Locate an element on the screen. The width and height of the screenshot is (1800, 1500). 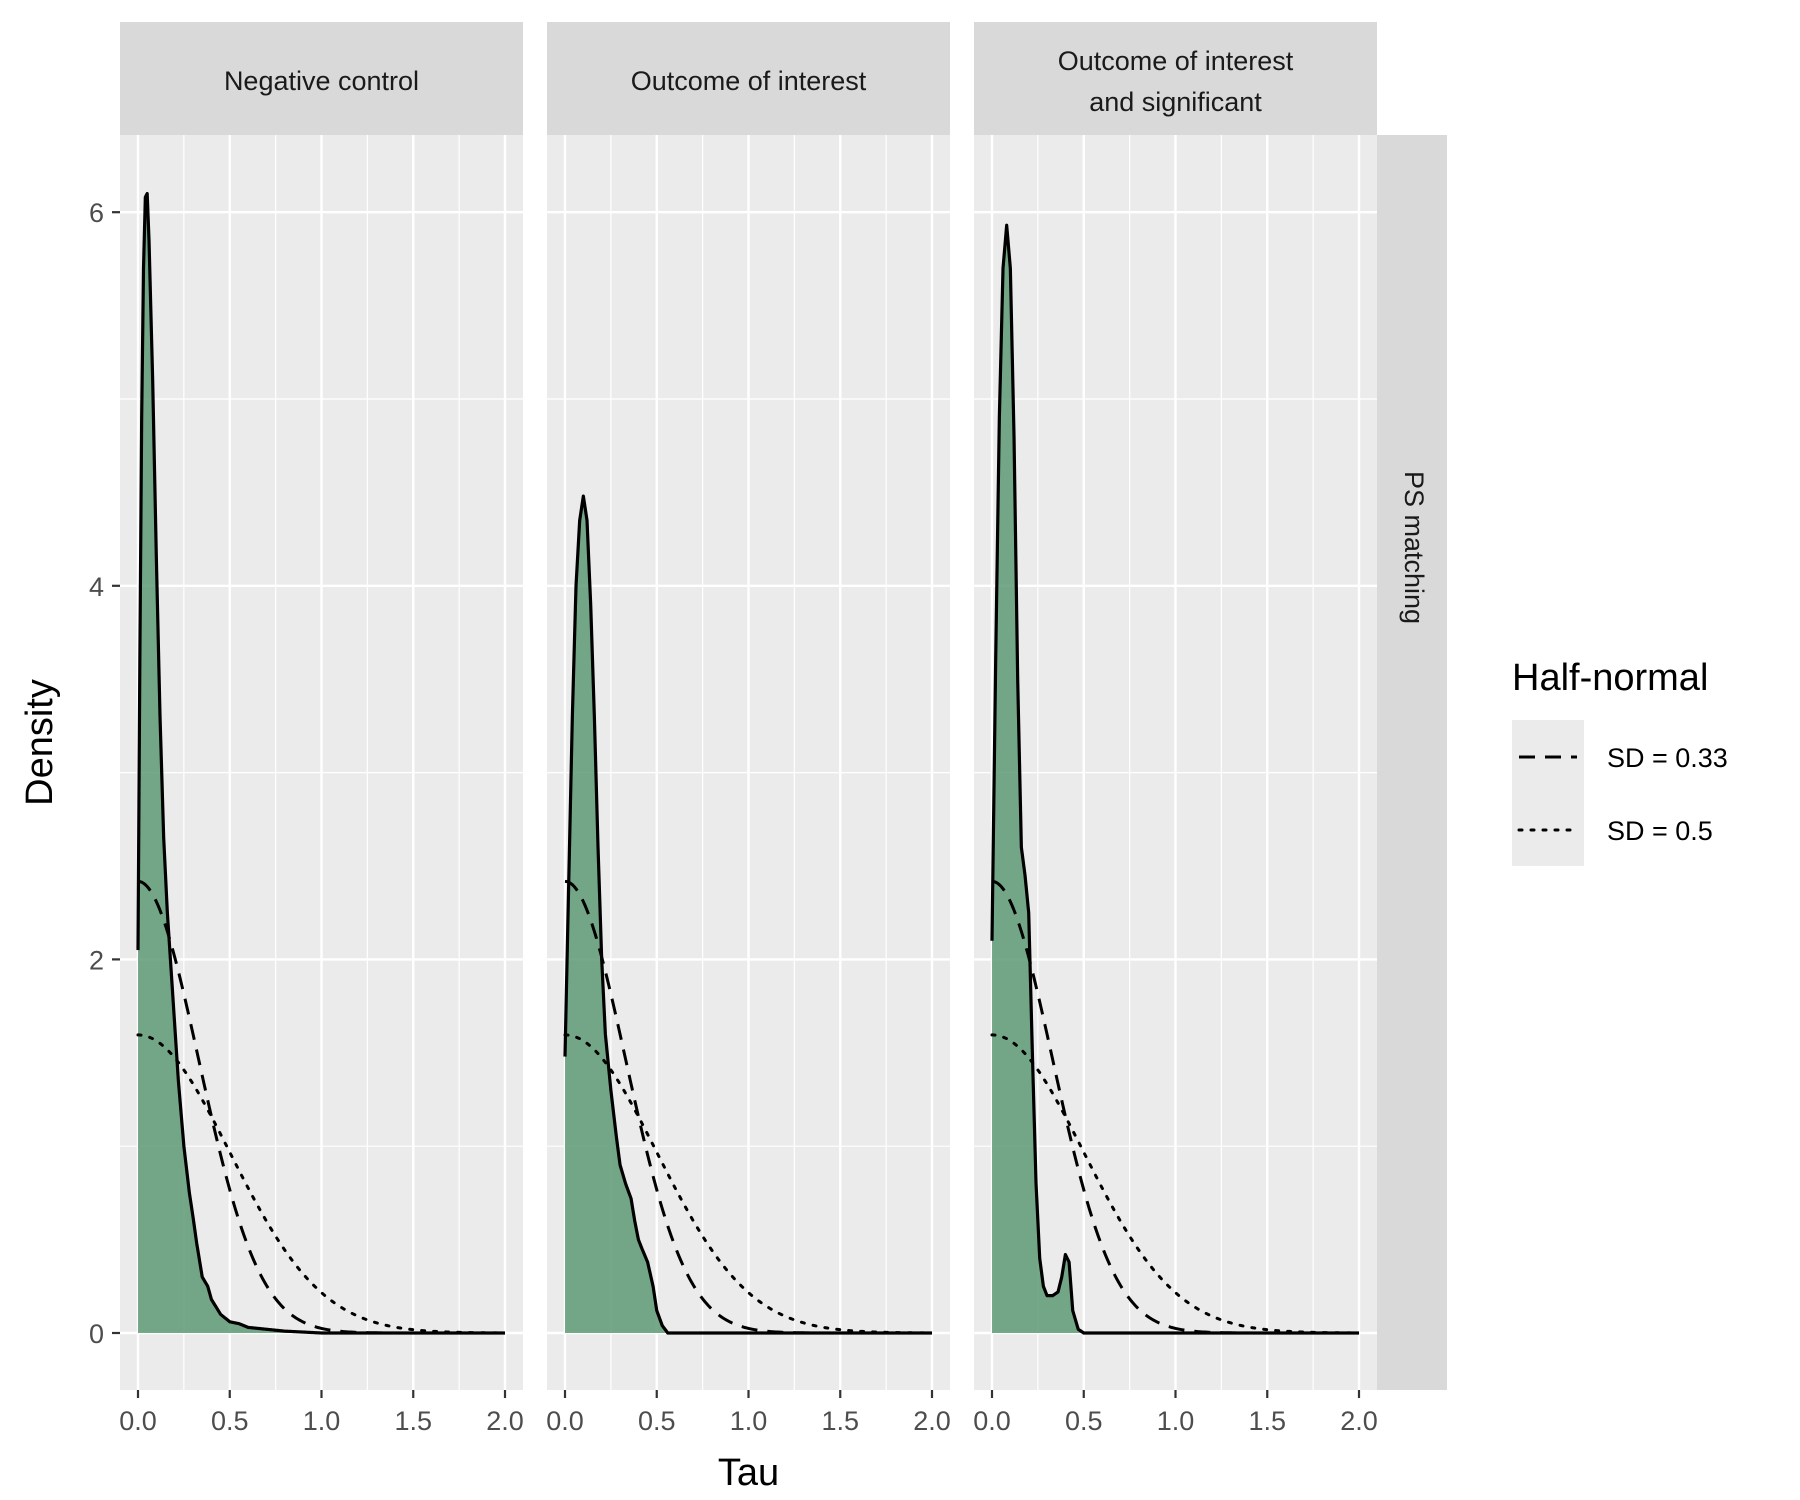
y-axis: 0 2 4 6 is located at coordinates (104, 773).